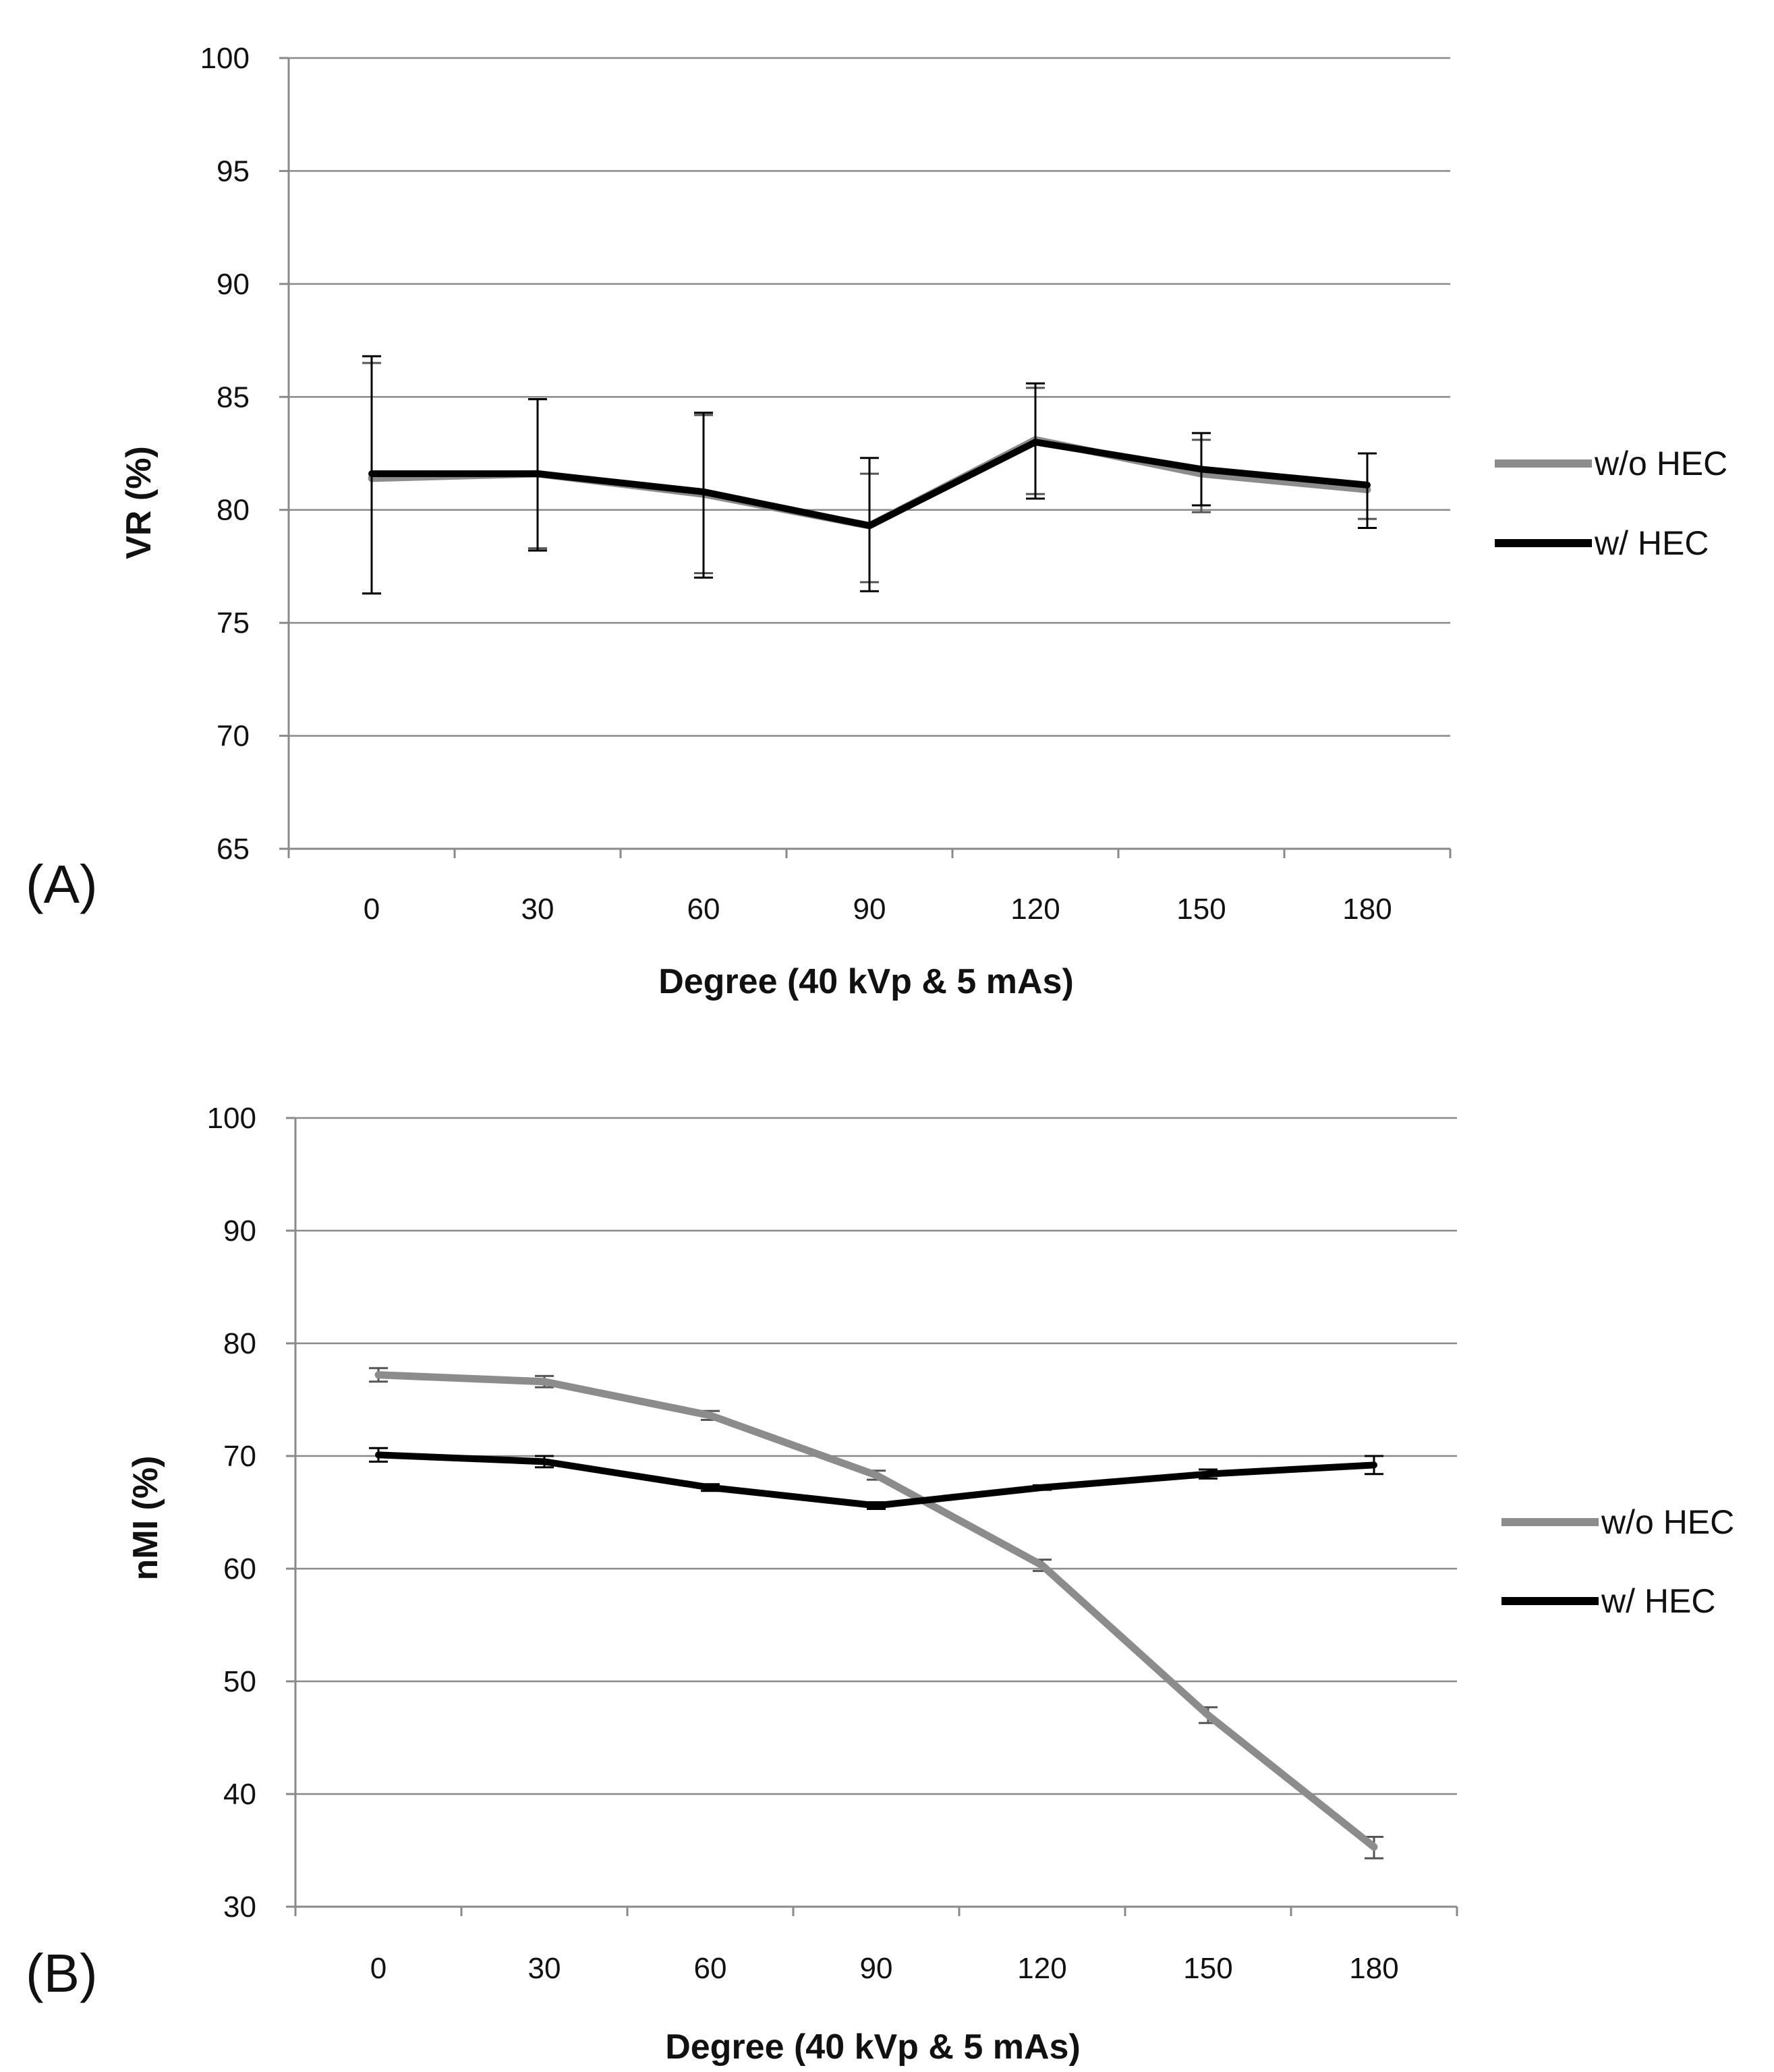  What do you see at coordinates (703, 909) in the screenshot?
I see `panel-a-x-tick-label: 60` at bounding box center [703, 909].